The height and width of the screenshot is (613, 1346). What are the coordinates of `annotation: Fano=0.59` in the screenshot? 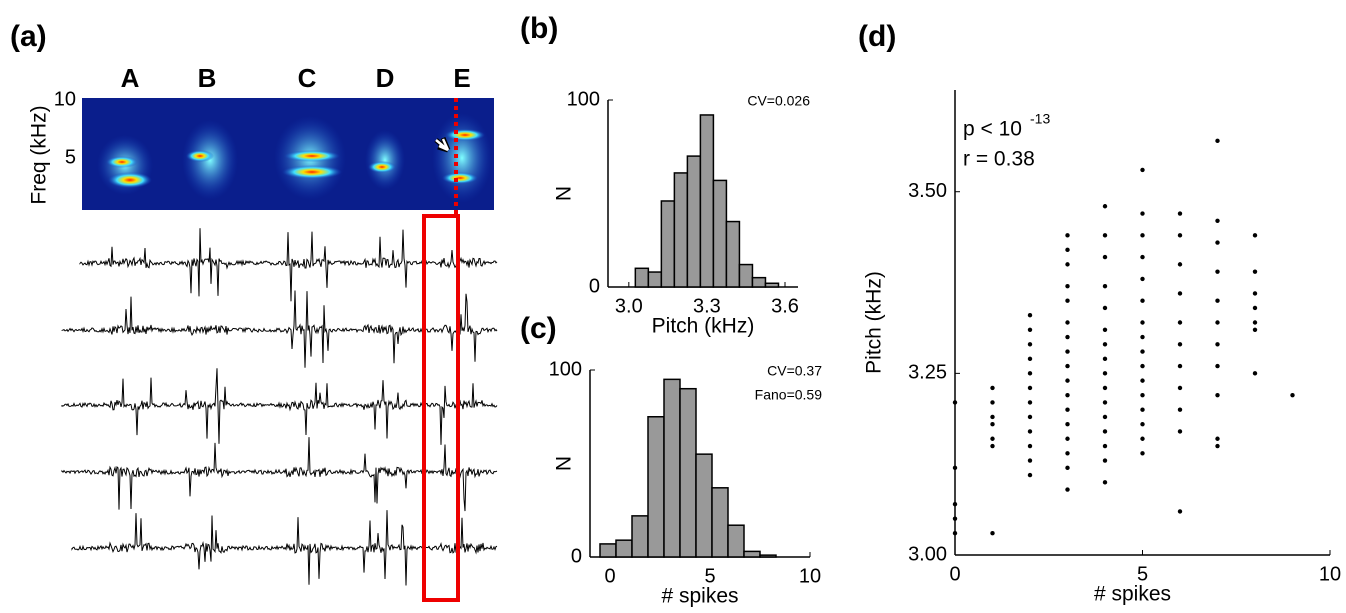 It's located at (789, 395).